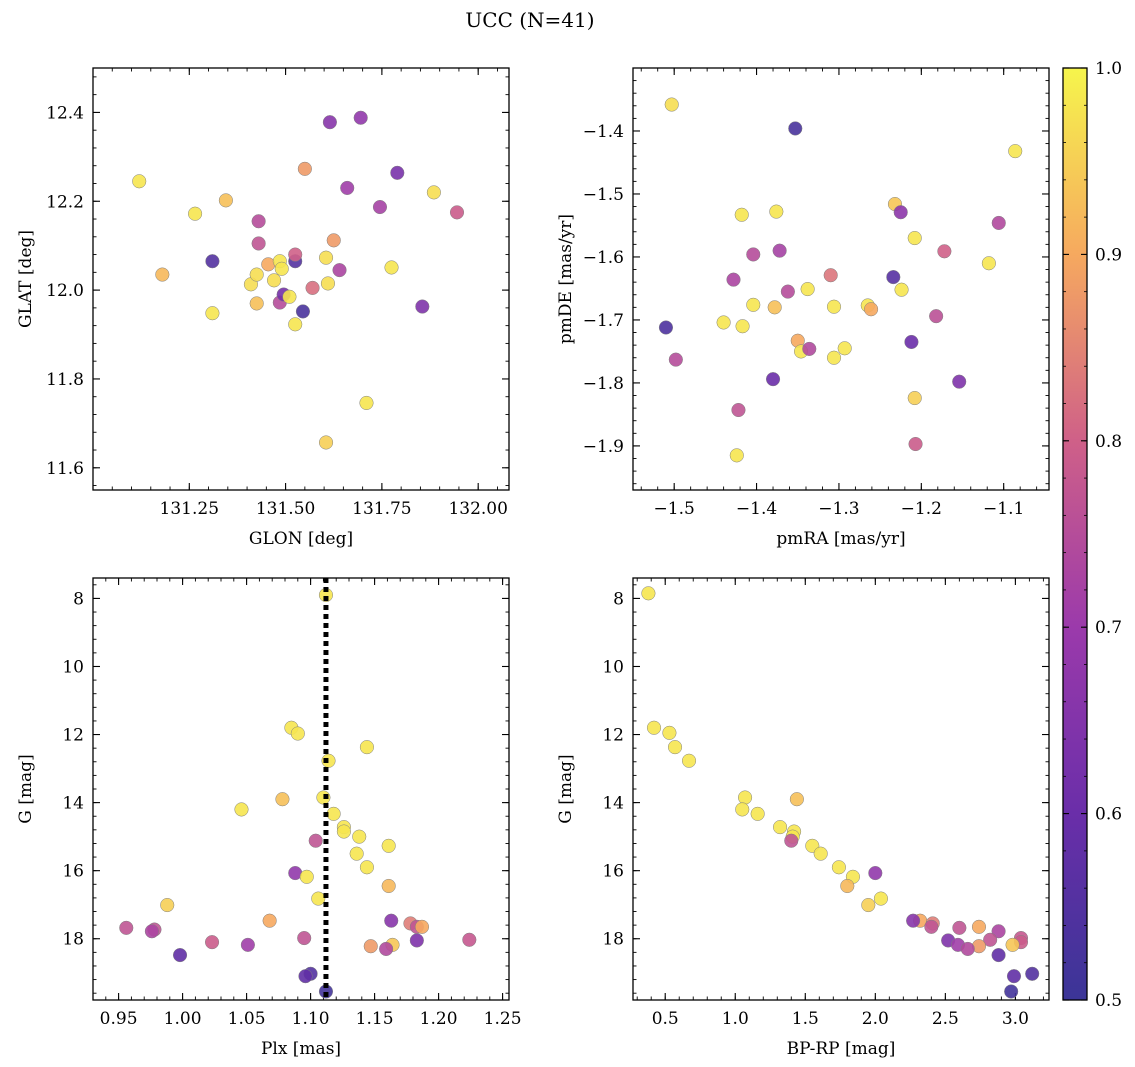  I want to click on x-tick-label: 1.20, so click(439, 1019).